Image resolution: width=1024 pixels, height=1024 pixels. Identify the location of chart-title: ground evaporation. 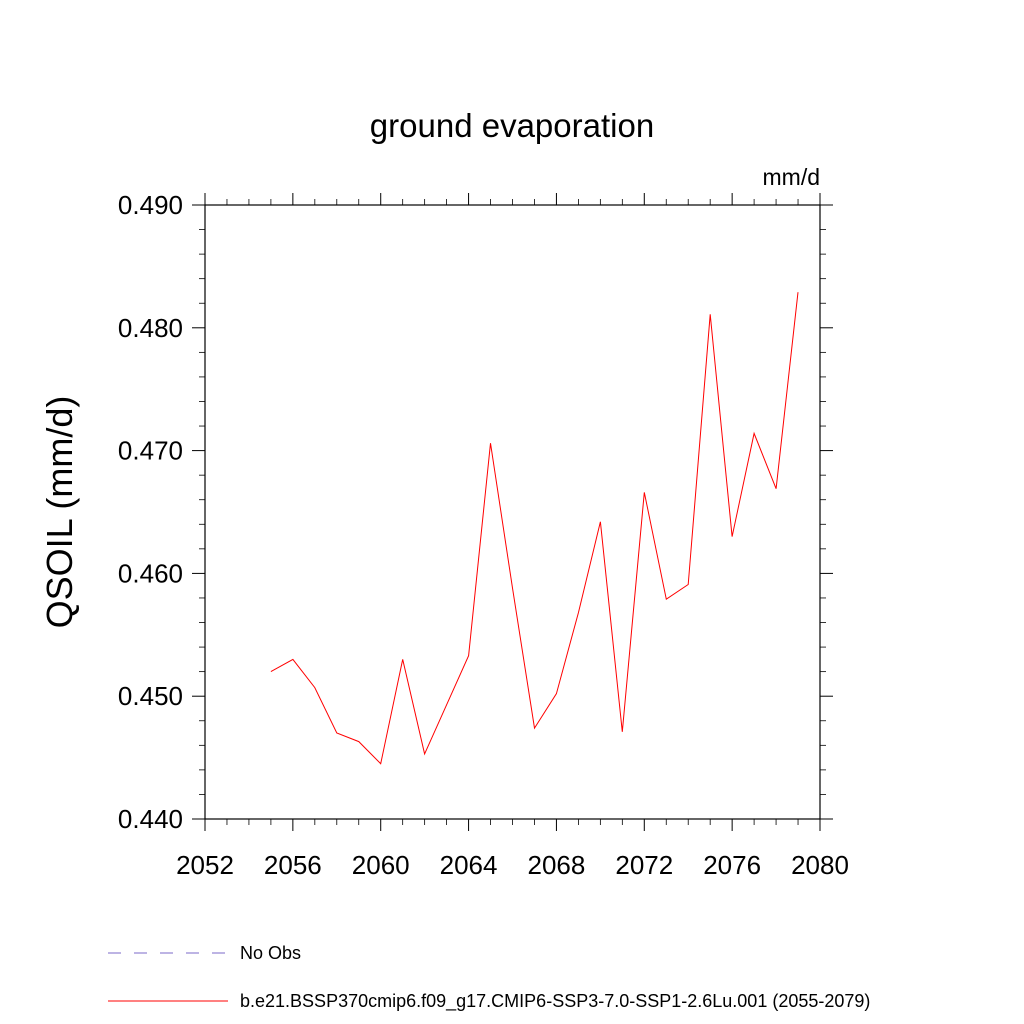
(512, 125).